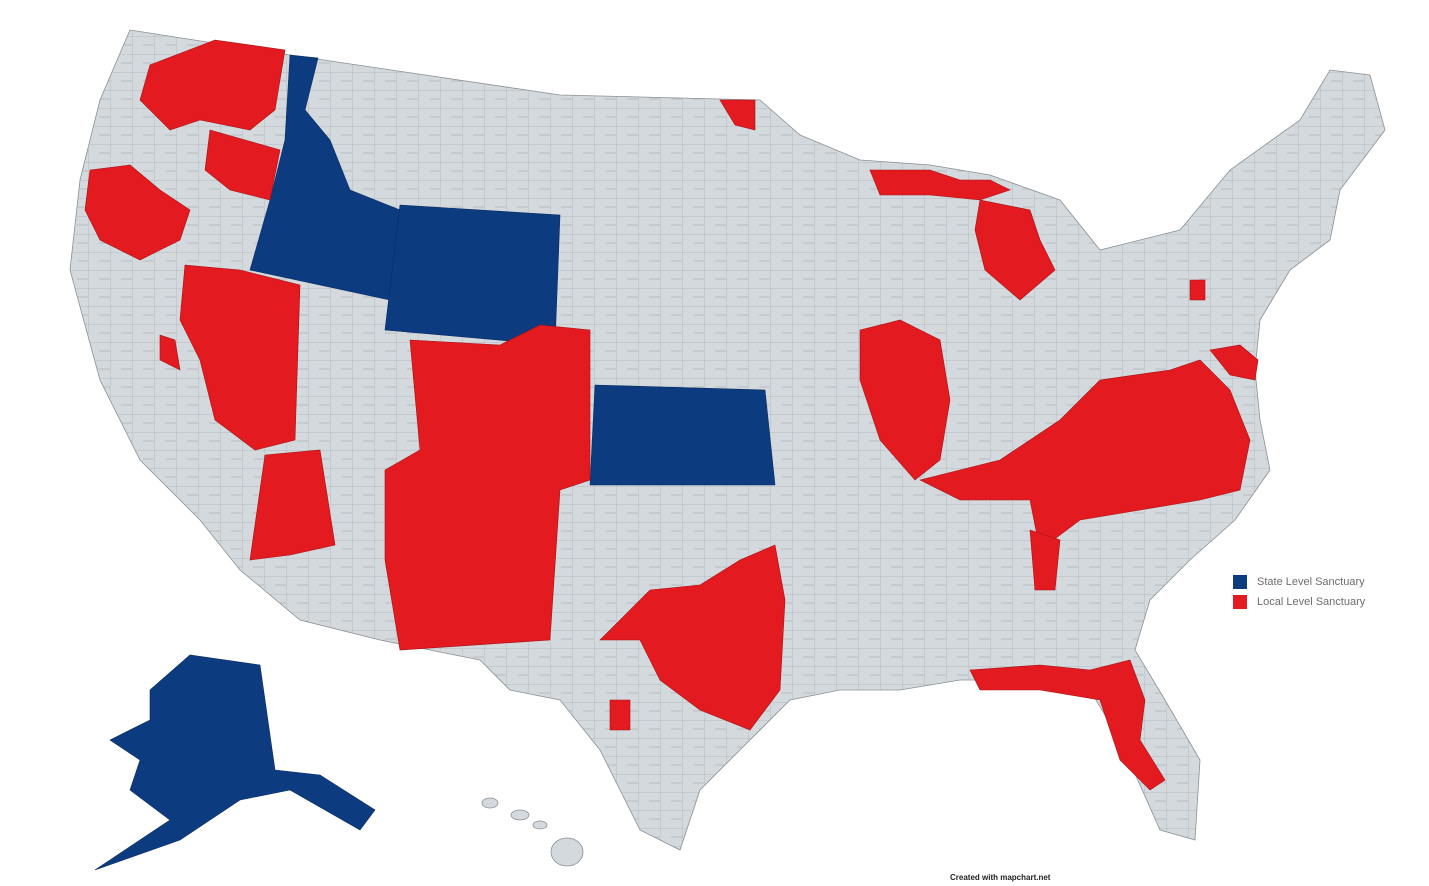 The width and height of the screenshot is (1429, 886). I want to click on legend-label: Local Level Sanctuary, so click(1311, 602).